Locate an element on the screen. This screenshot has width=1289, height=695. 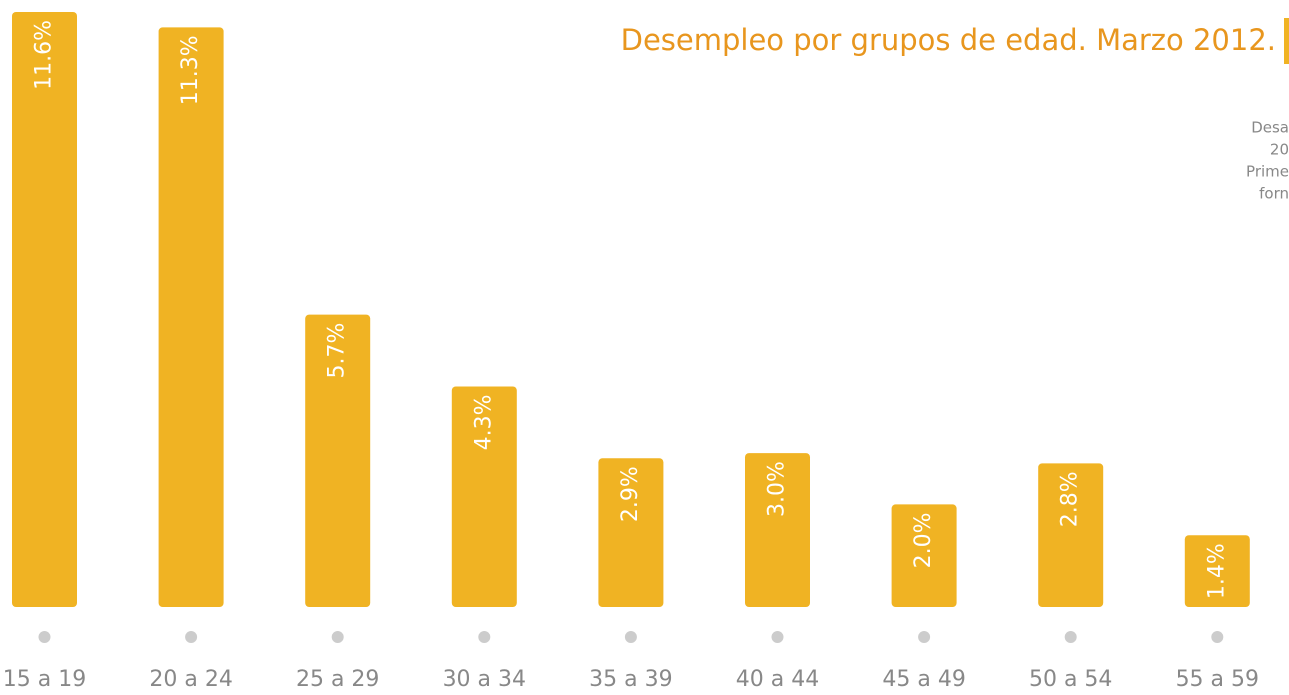
annotation: 20 is located at coordinates (1279, 150).